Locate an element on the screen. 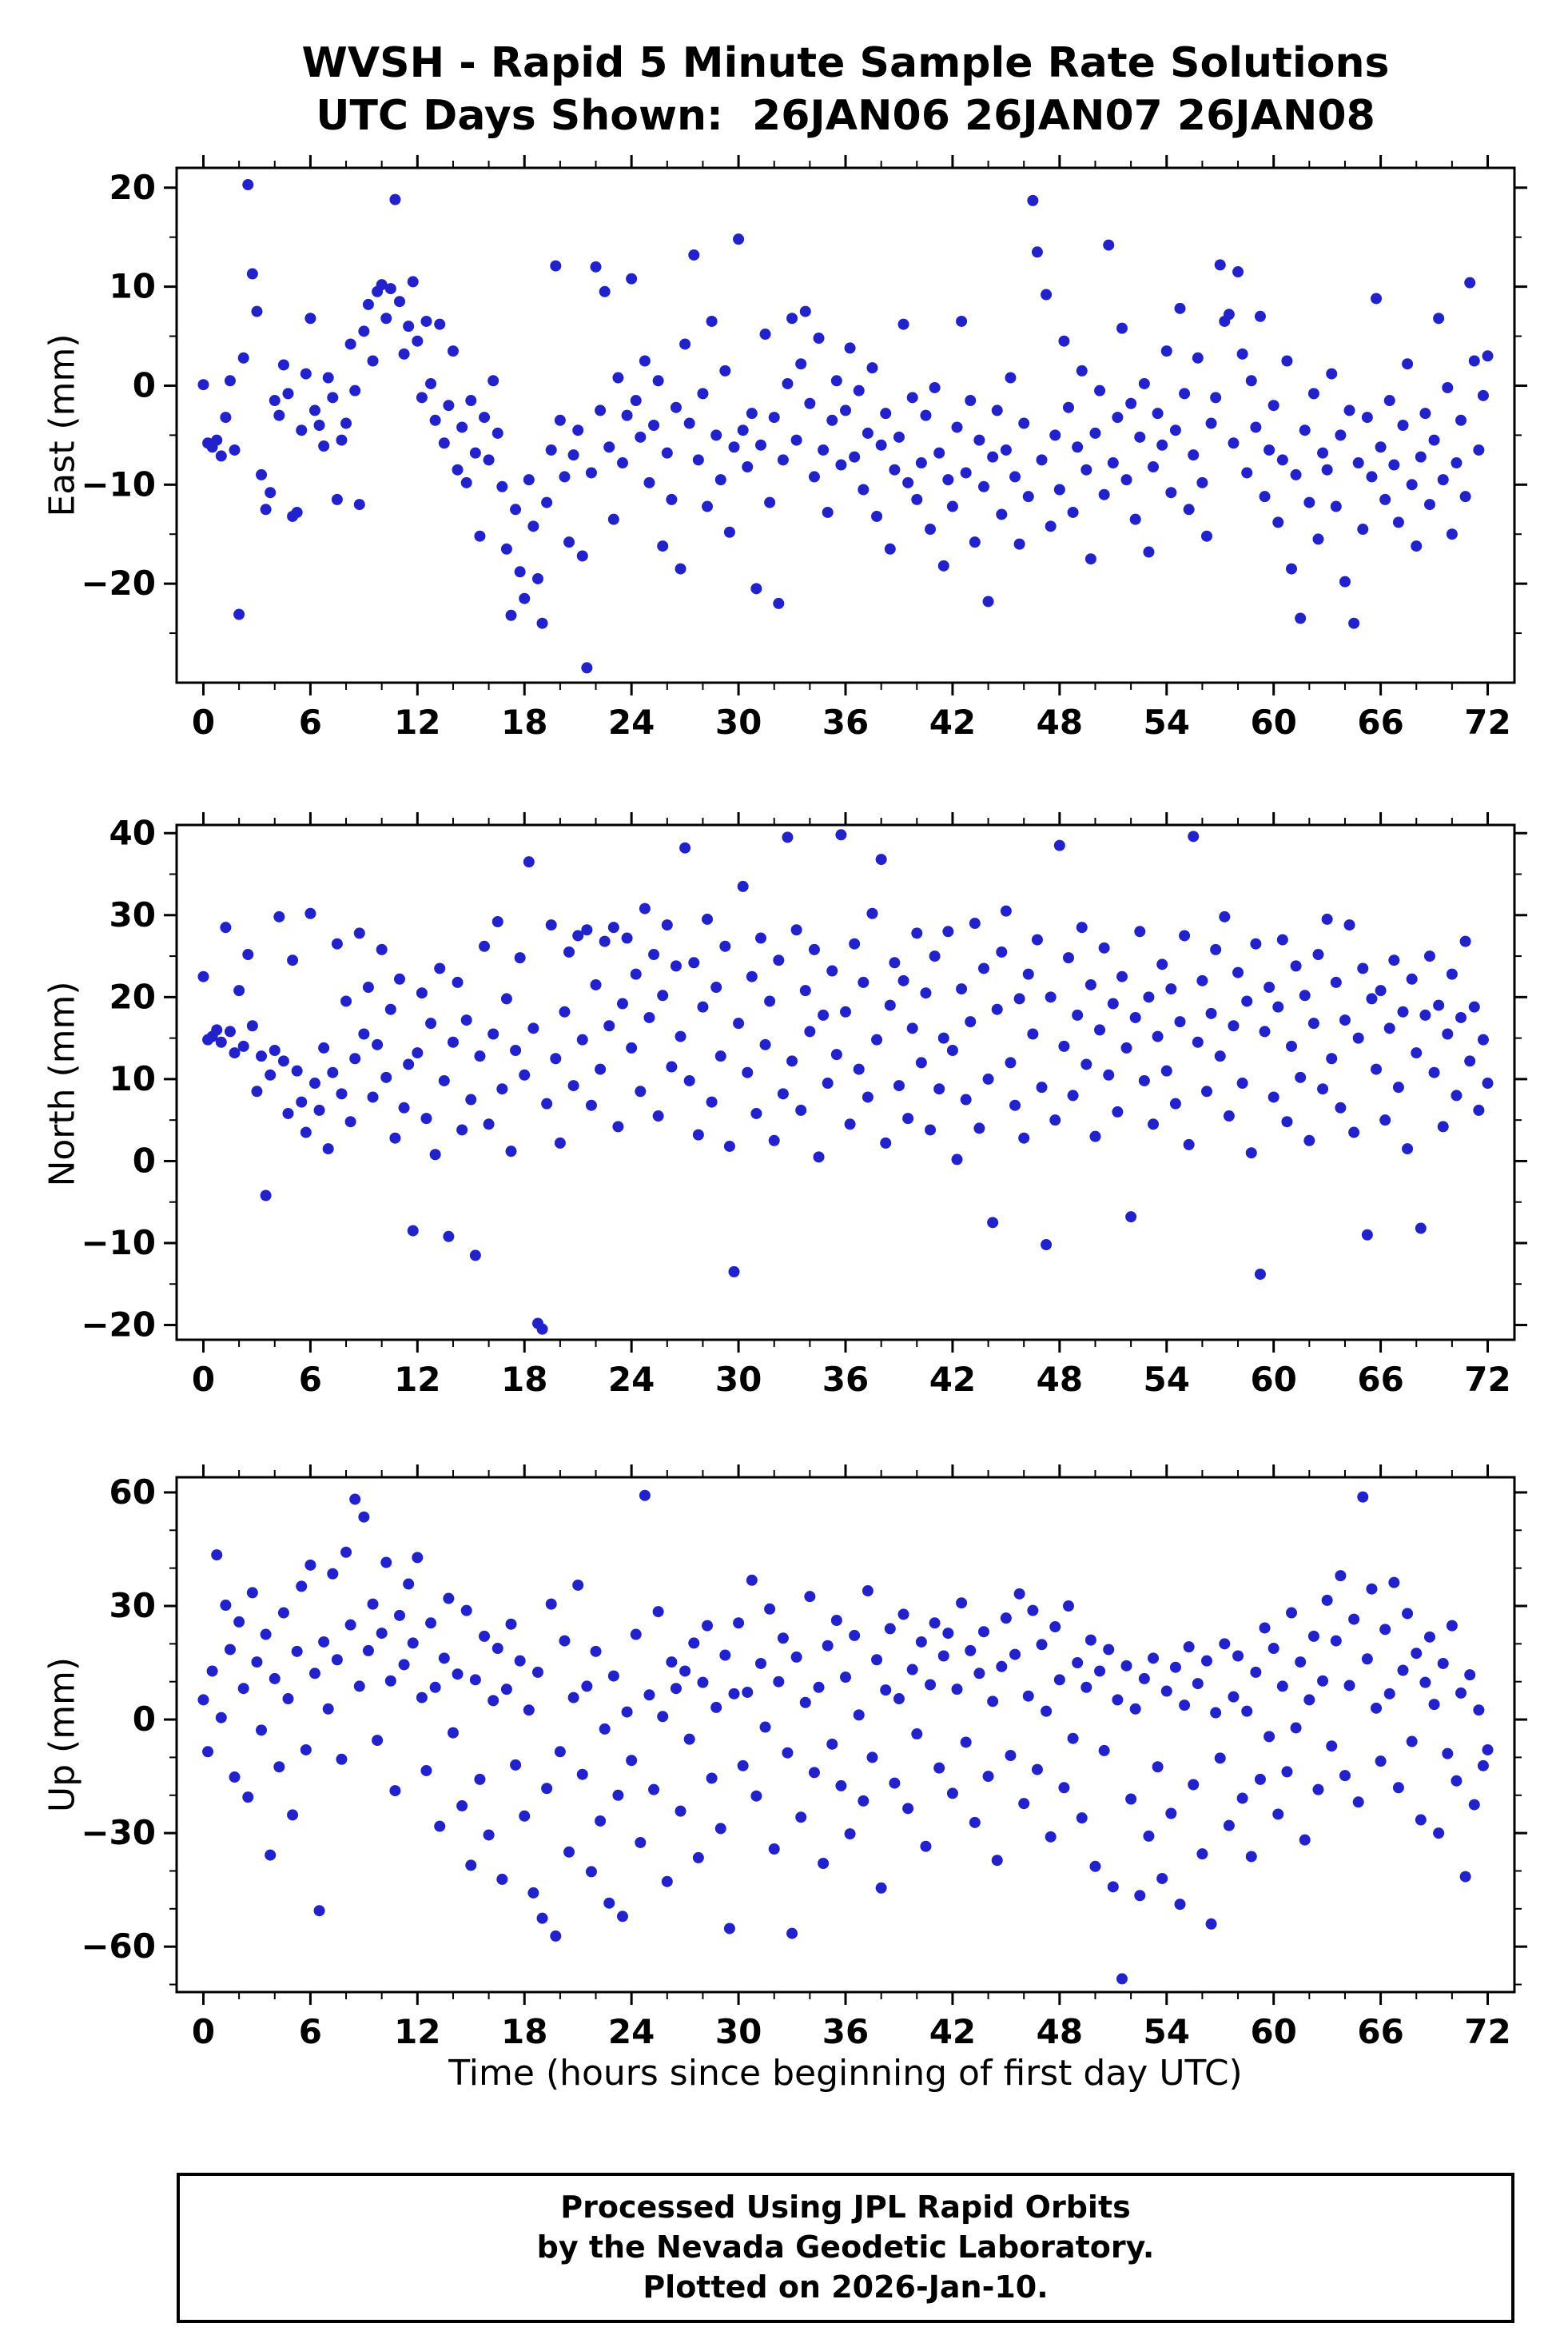  up-axis-title: Up (mm) is located at coordinates (62, 1735).